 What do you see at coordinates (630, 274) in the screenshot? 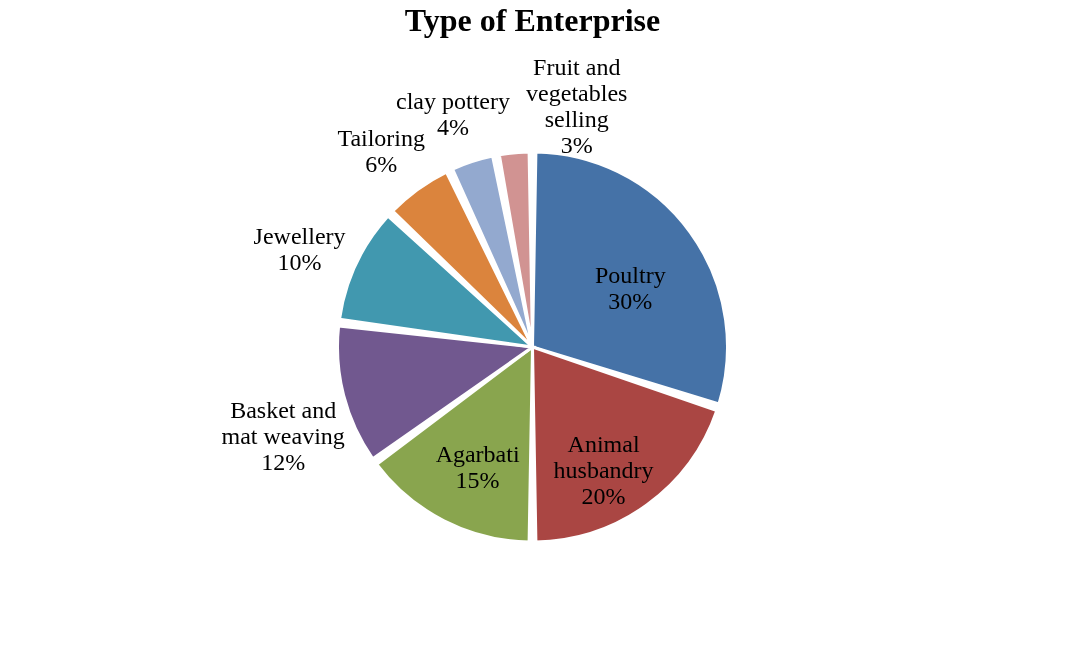
I see `slice-label: Poultry` at bounding box center [630, 274].